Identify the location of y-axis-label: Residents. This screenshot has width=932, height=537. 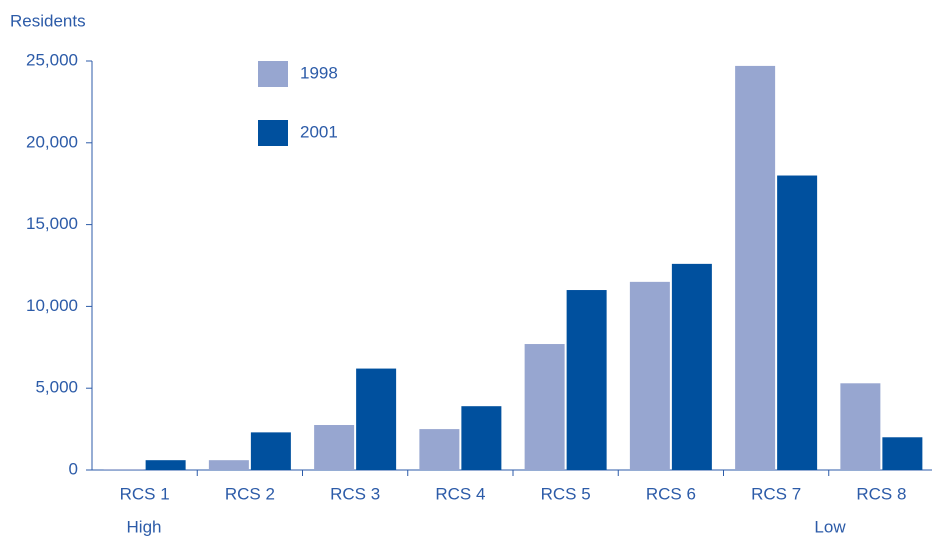
(48, 20).